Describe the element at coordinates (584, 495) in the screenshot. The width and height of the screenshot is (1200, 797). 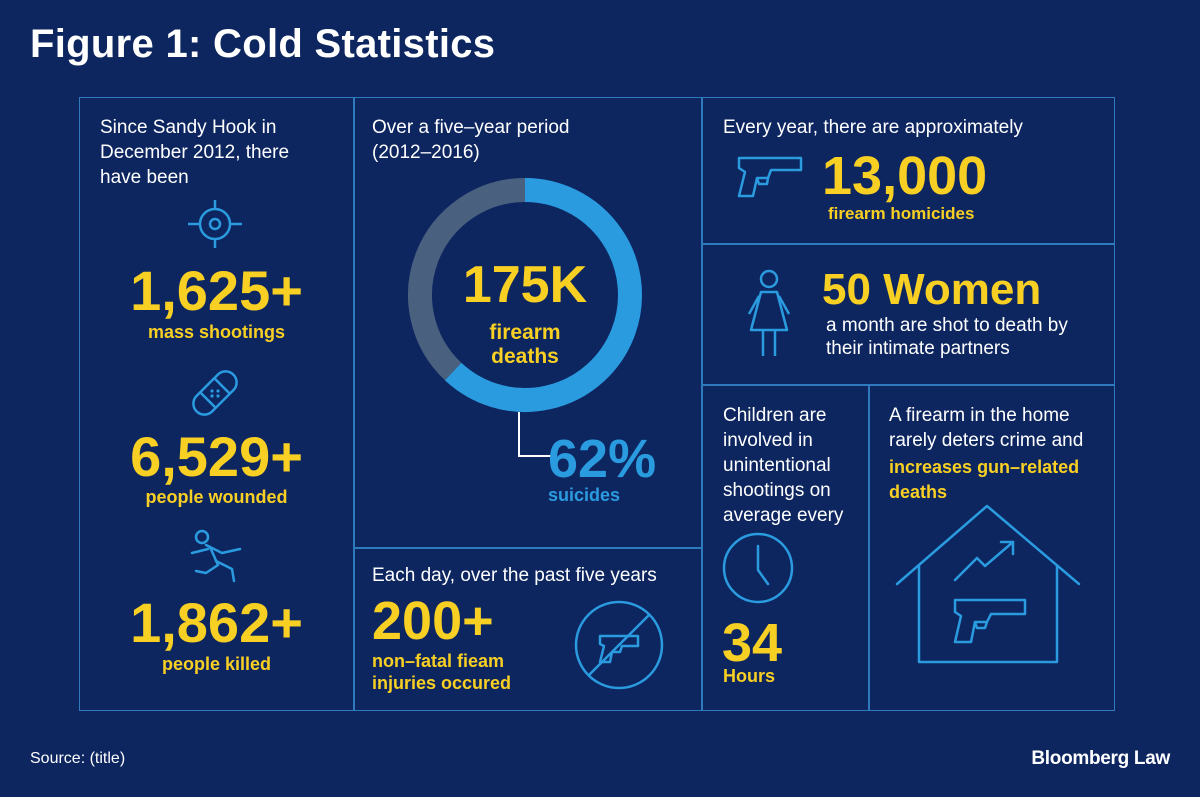
I see `suicide-label: suicides` at that location.